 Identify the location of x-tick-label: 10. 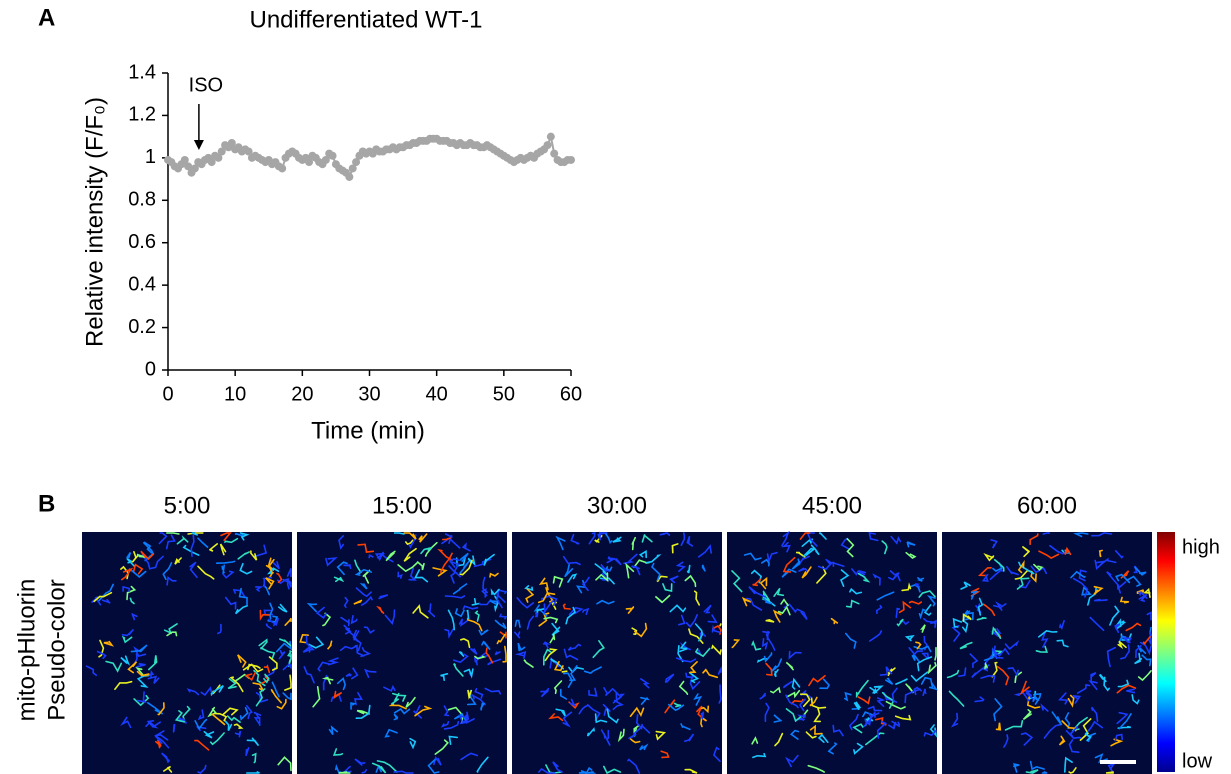
(235, 394).